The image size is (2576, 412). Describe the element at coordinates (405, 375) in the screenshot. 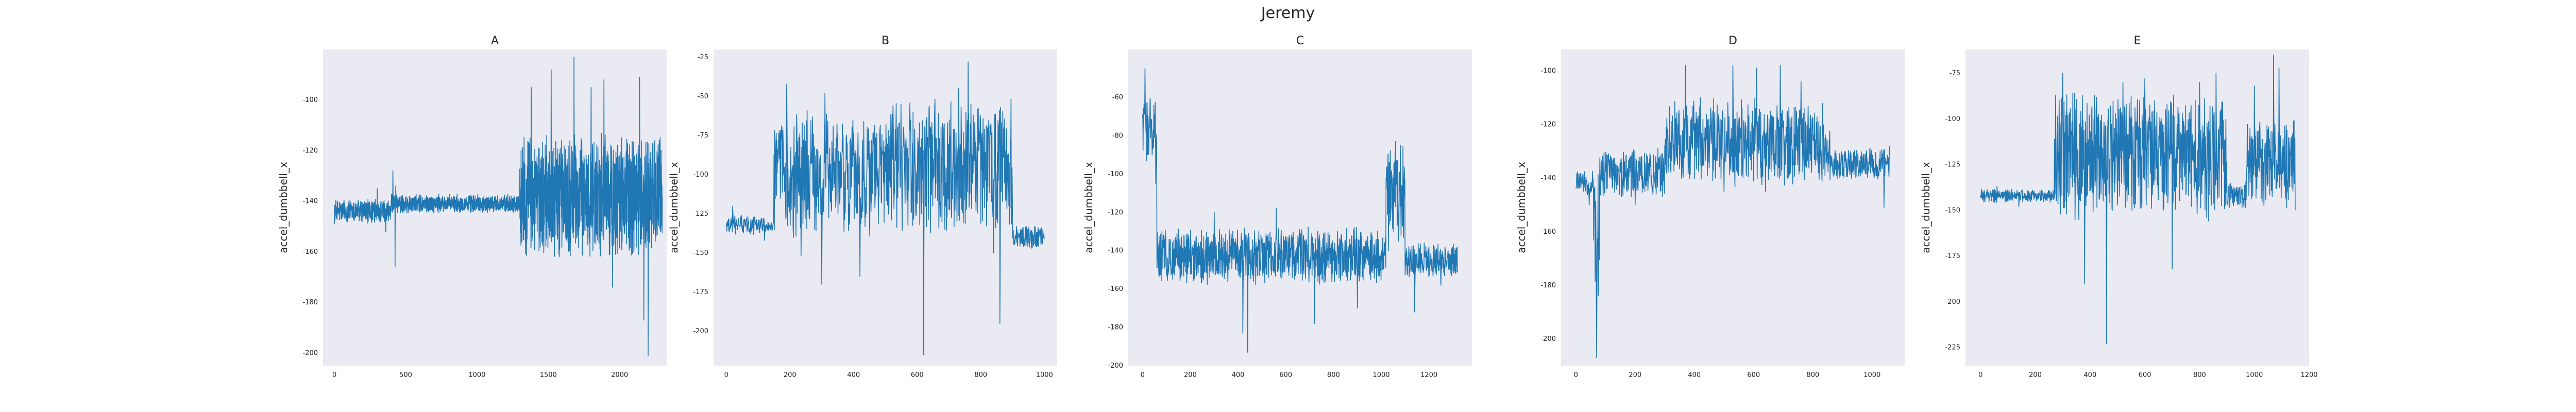

I see `x-tick-label: 500` at that location.